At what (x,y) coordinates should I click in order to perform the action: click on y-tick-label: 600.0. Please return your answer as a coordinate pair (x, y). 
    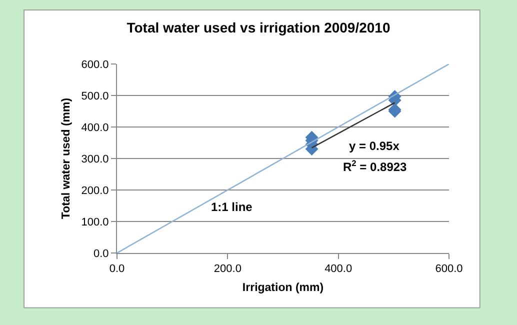
    Looking at the image, I should click on (95, 64).